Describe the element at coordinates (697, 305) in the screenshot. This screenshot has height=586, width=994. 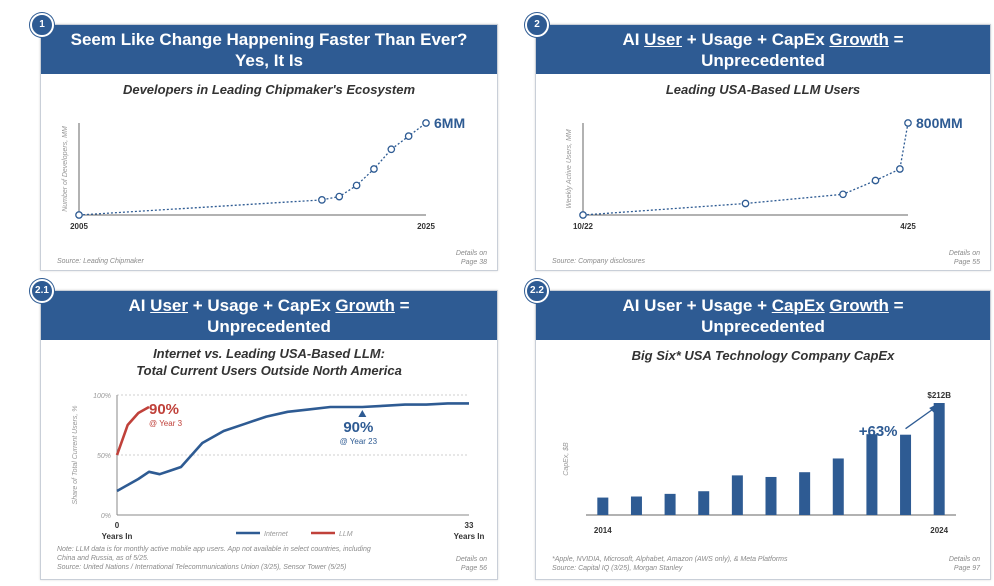
I see `panel-2-2-title-p1: AI User + Usage +` at that location.